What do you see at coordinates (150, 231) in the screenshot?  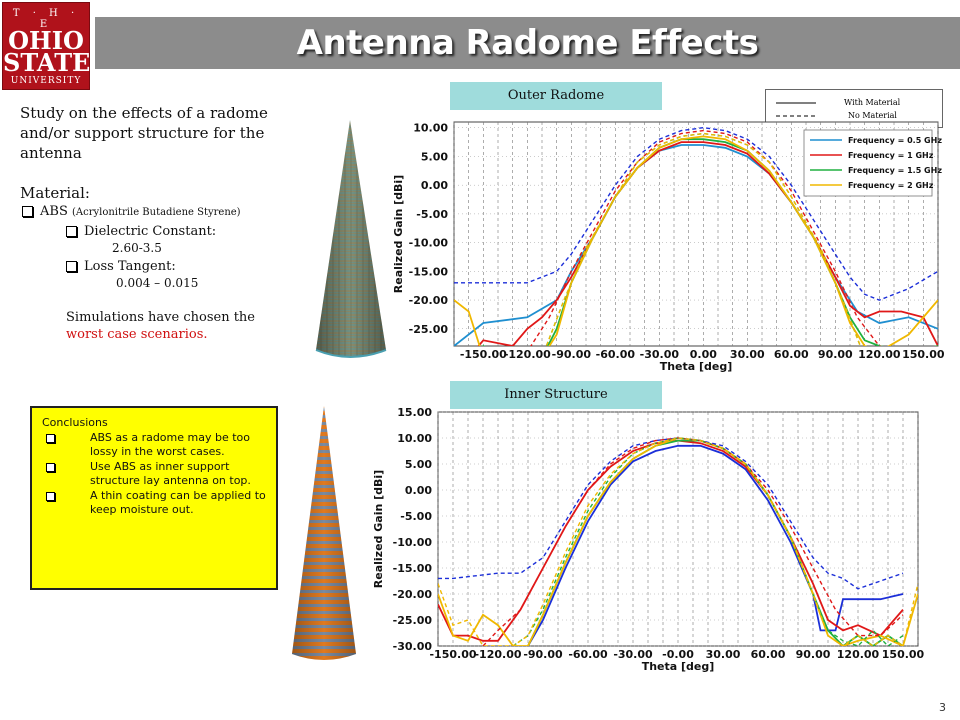 I see `dielectric-label: Dielectric Constant:` at bounding box center [150, 231].